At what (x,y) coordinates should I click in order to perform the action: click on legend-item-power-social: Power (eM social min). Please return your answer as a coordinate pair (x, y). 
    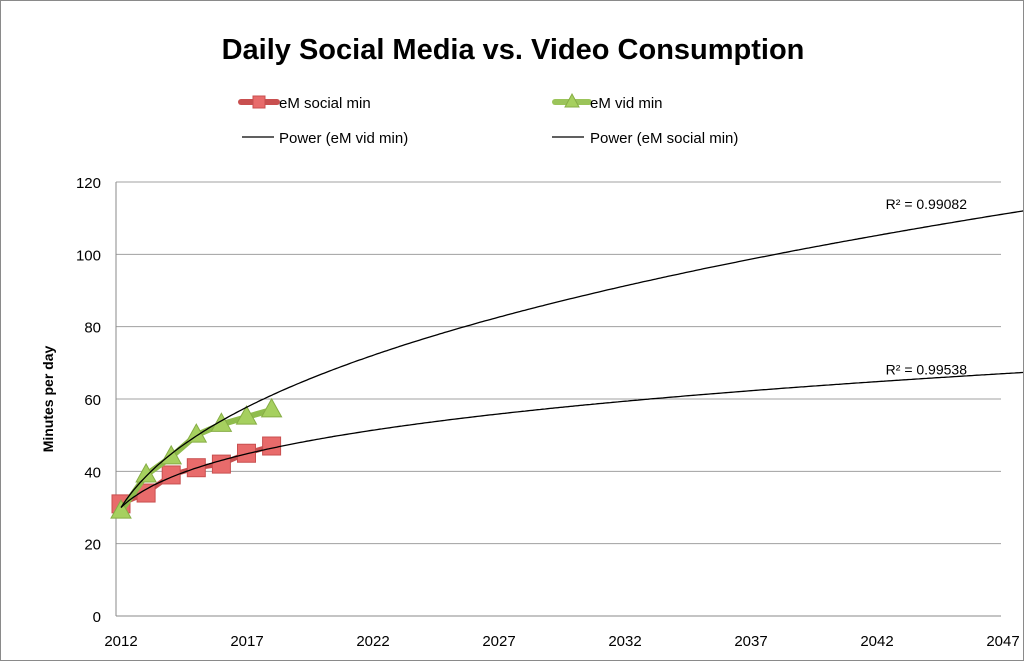
    Looking at the image, I should click on (645, 138).